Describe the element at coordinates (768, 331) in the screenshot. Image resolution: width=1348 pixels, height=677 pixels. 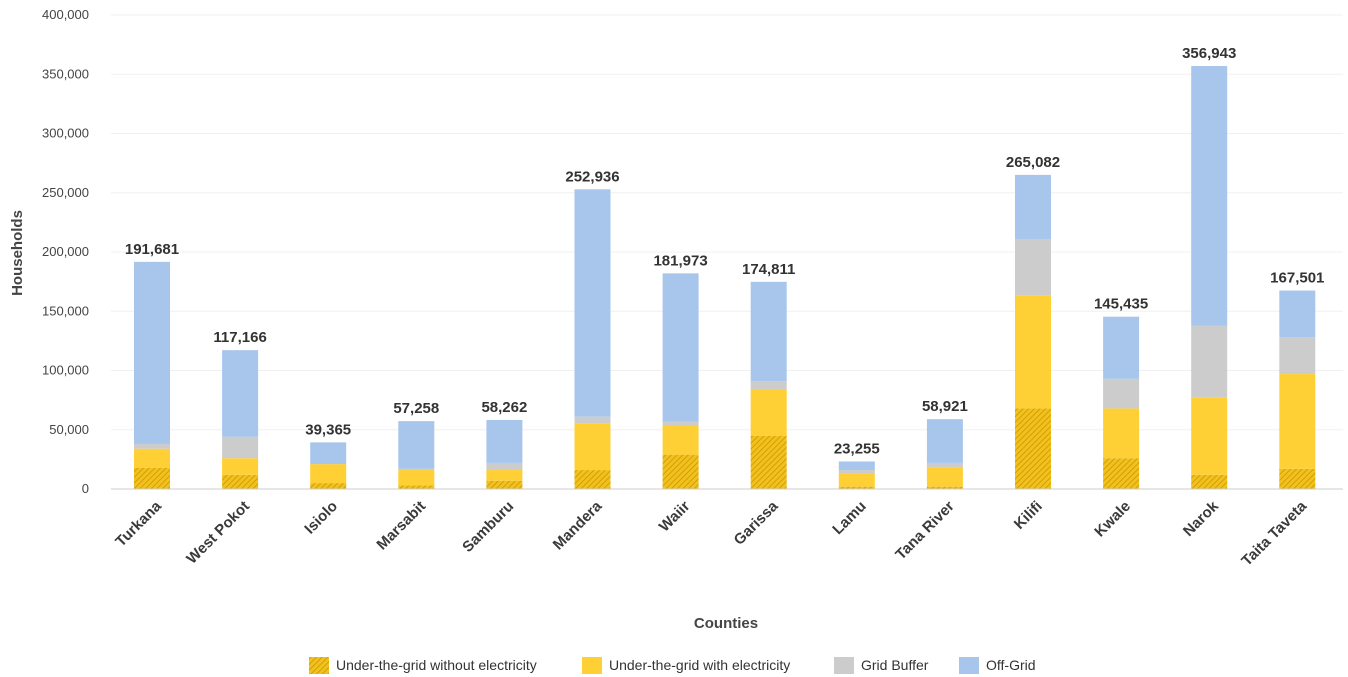
I see `bar-segment-off-grid-garissa` at that location.